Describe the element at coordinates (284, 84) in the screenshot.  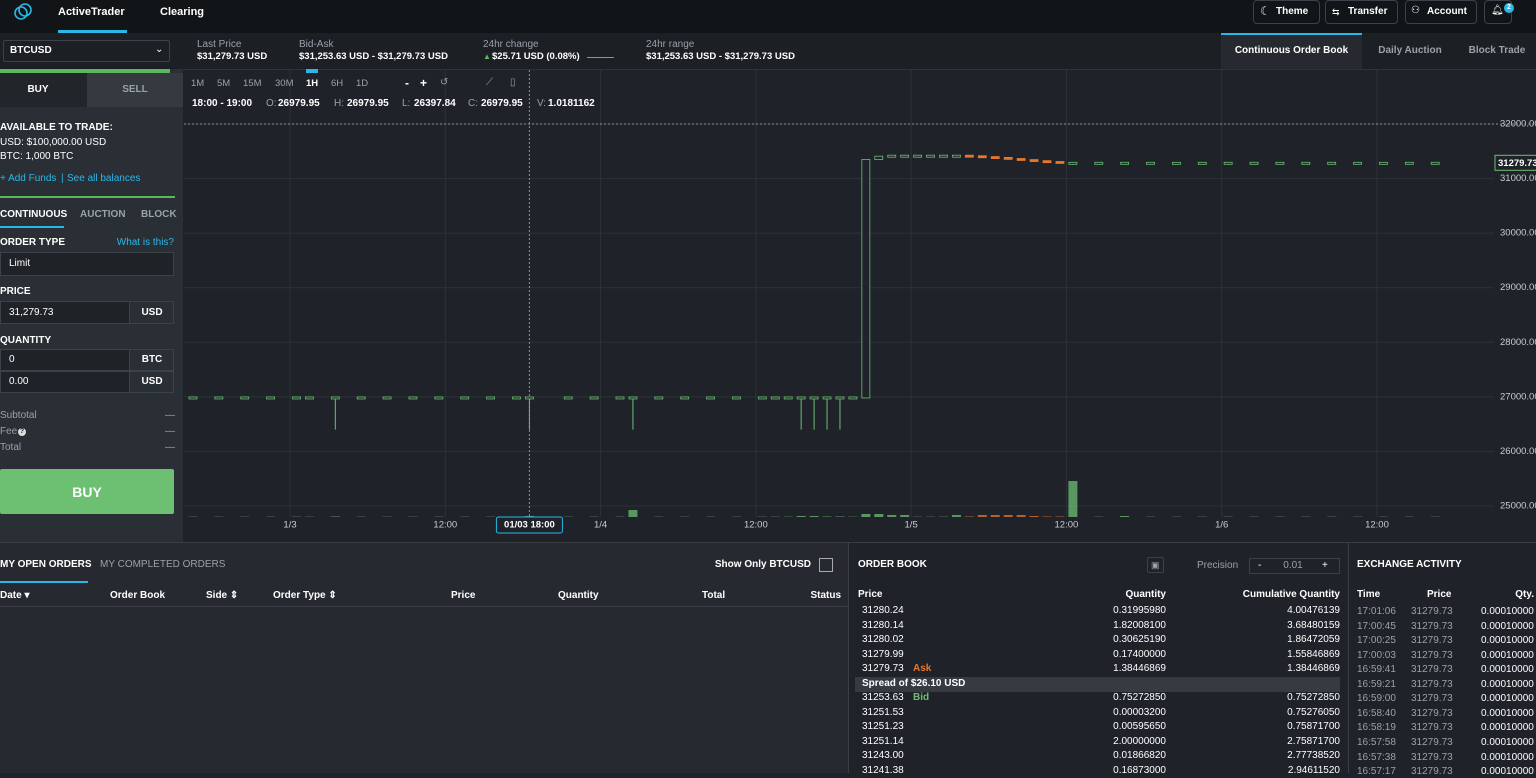
I see `interval-button: 30M` at that location.